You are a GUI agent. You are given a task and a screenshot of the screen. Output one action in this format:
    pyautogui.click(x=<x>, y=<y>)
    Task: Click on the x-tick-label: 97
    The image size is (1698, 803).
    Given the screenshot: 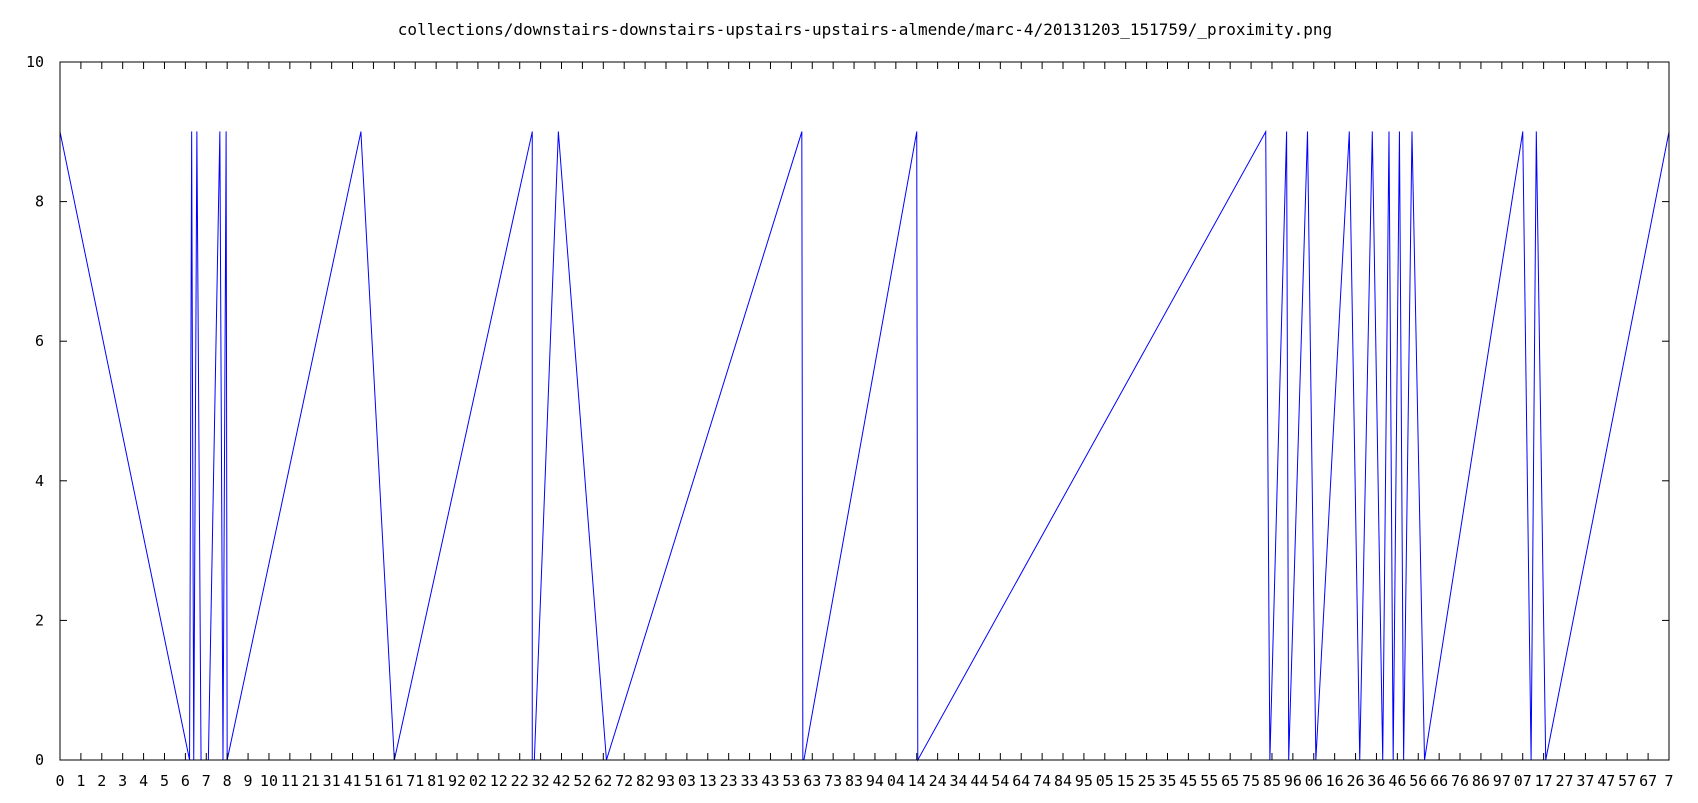 What is the action you would take?
    pyautogui.click(x=1502, y=781)
    